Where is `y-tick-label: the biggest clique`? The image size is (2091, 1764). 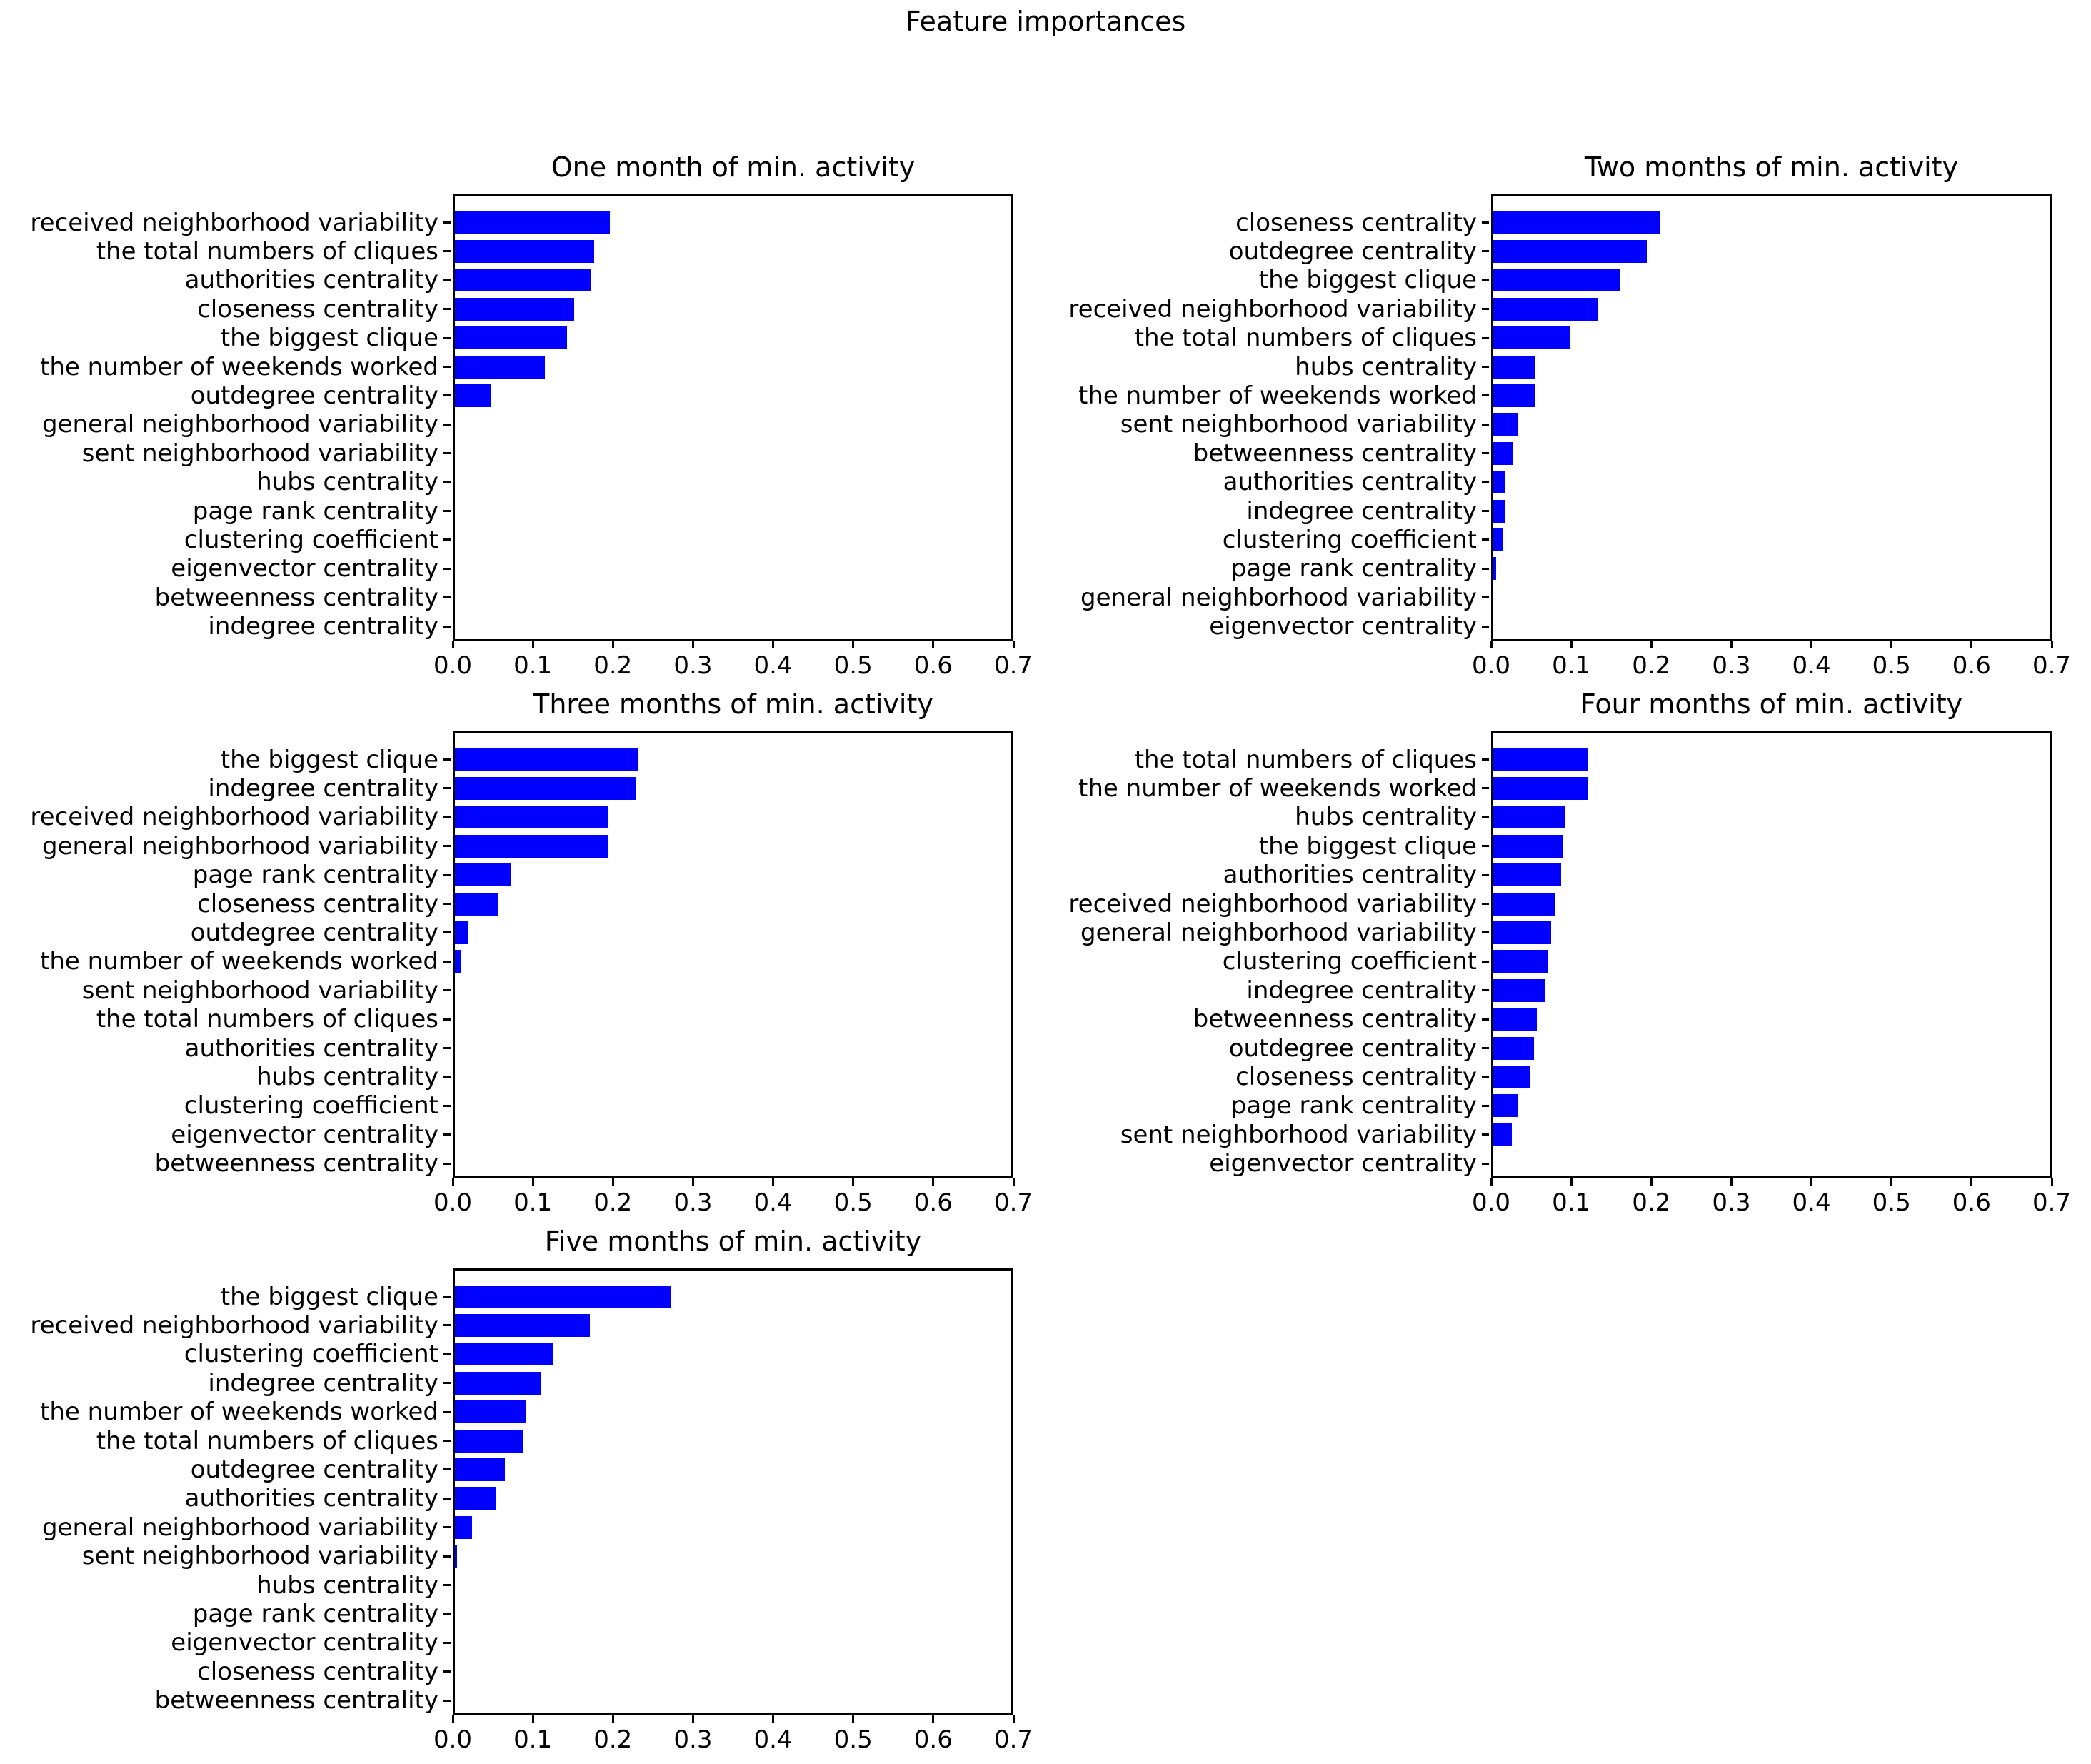
y-tick-label: the biggest clique is located at coordinates (329, 1297).